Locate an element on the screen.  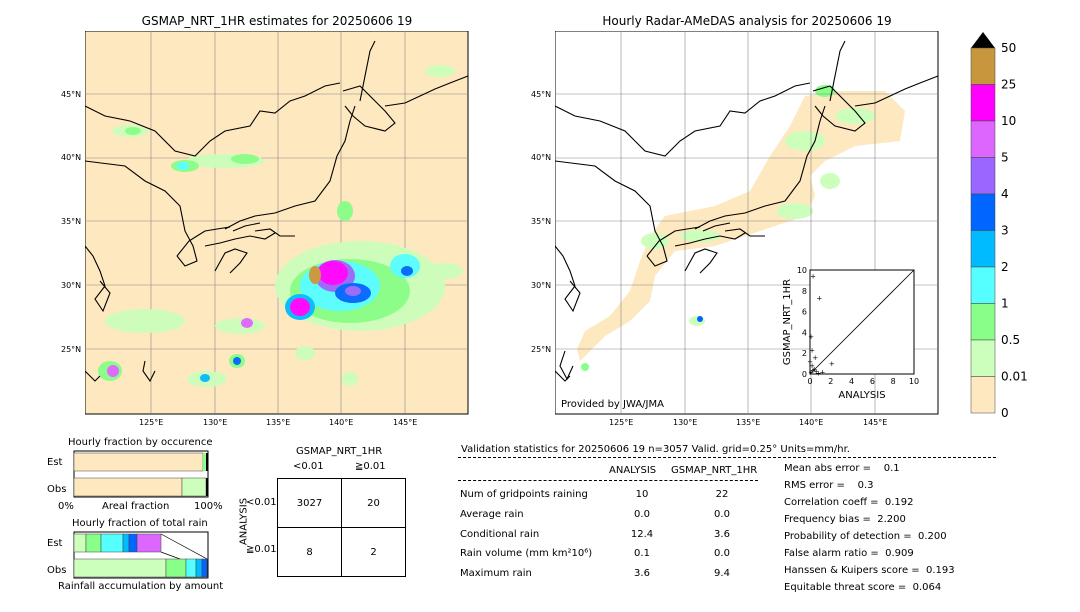
right-analysis-domain is located at coordinates (741, 226).